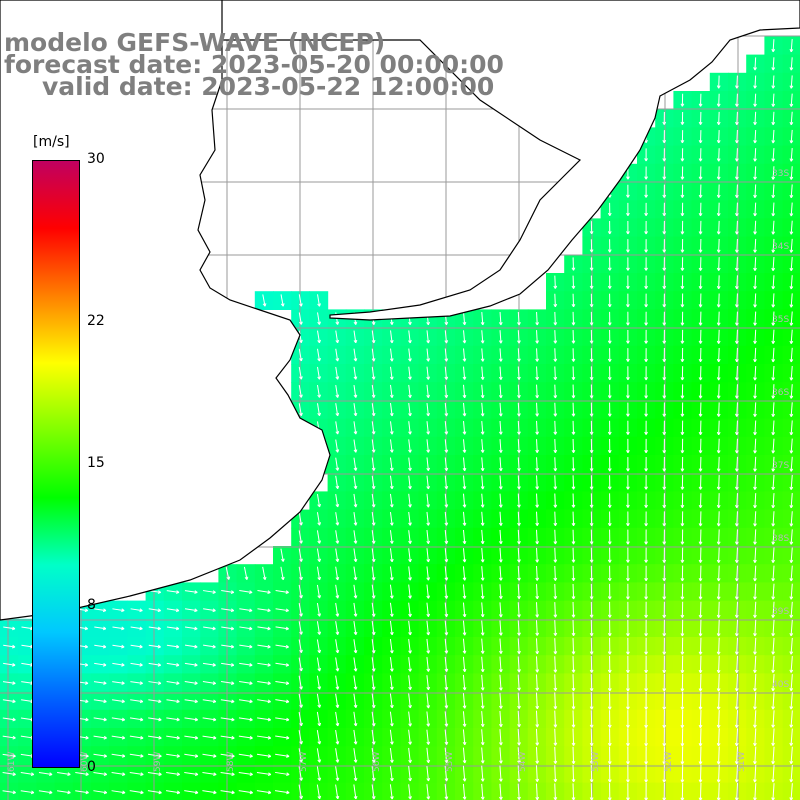 This screenshot has height=800, width=800. Describe the element at coordinates (780, 539) in the screenshot. I see `lat-label-38S: 38S` at that location.